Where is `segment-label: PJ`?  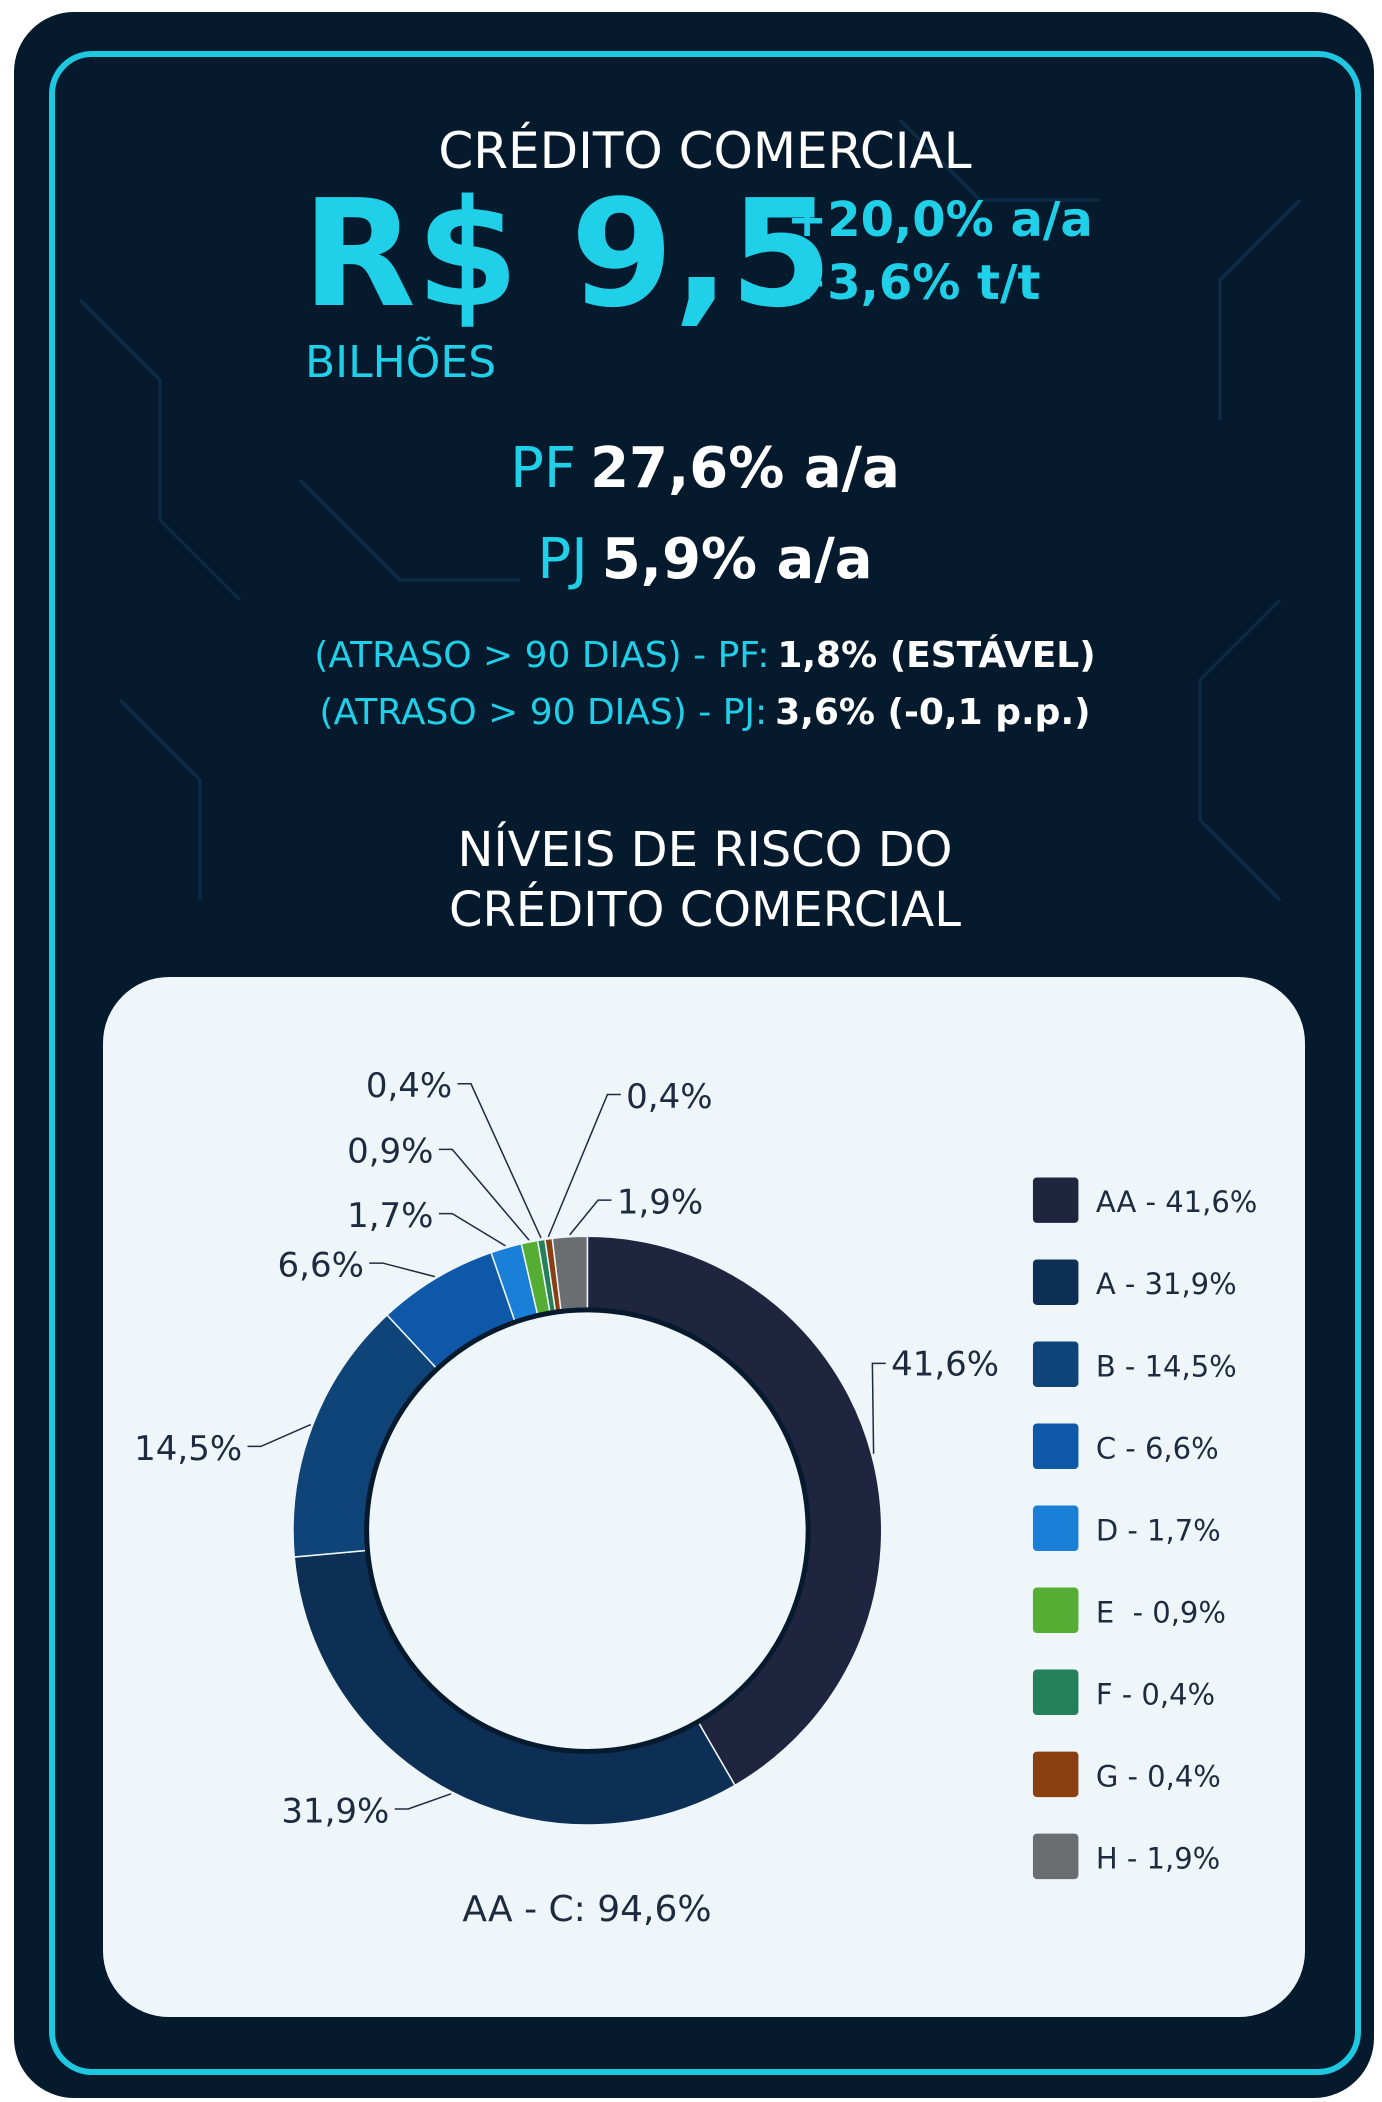
segment-label: PJ is located at coordinates (562, 559).